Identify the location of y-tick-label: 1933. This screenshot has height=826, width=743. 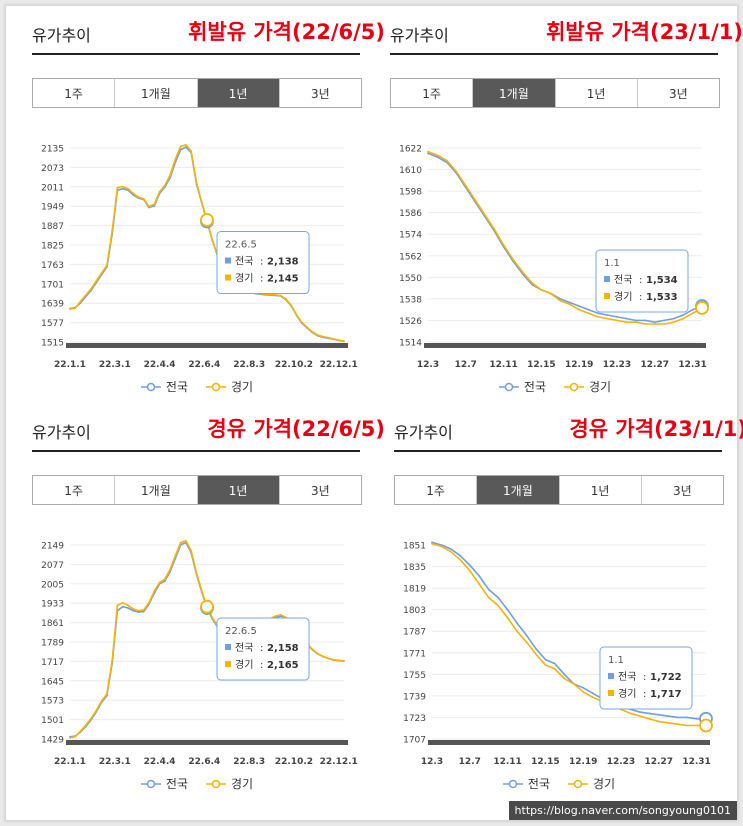
(52, 605).